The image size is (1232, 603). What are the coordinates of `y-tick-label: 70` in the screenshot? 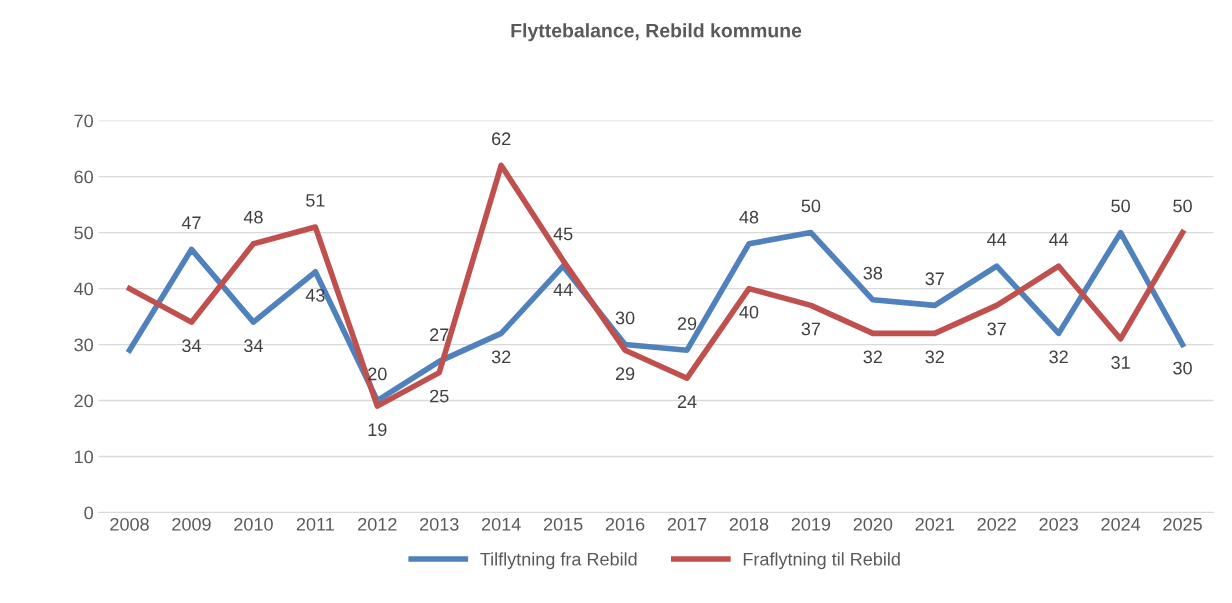 It's located at (83, 121).